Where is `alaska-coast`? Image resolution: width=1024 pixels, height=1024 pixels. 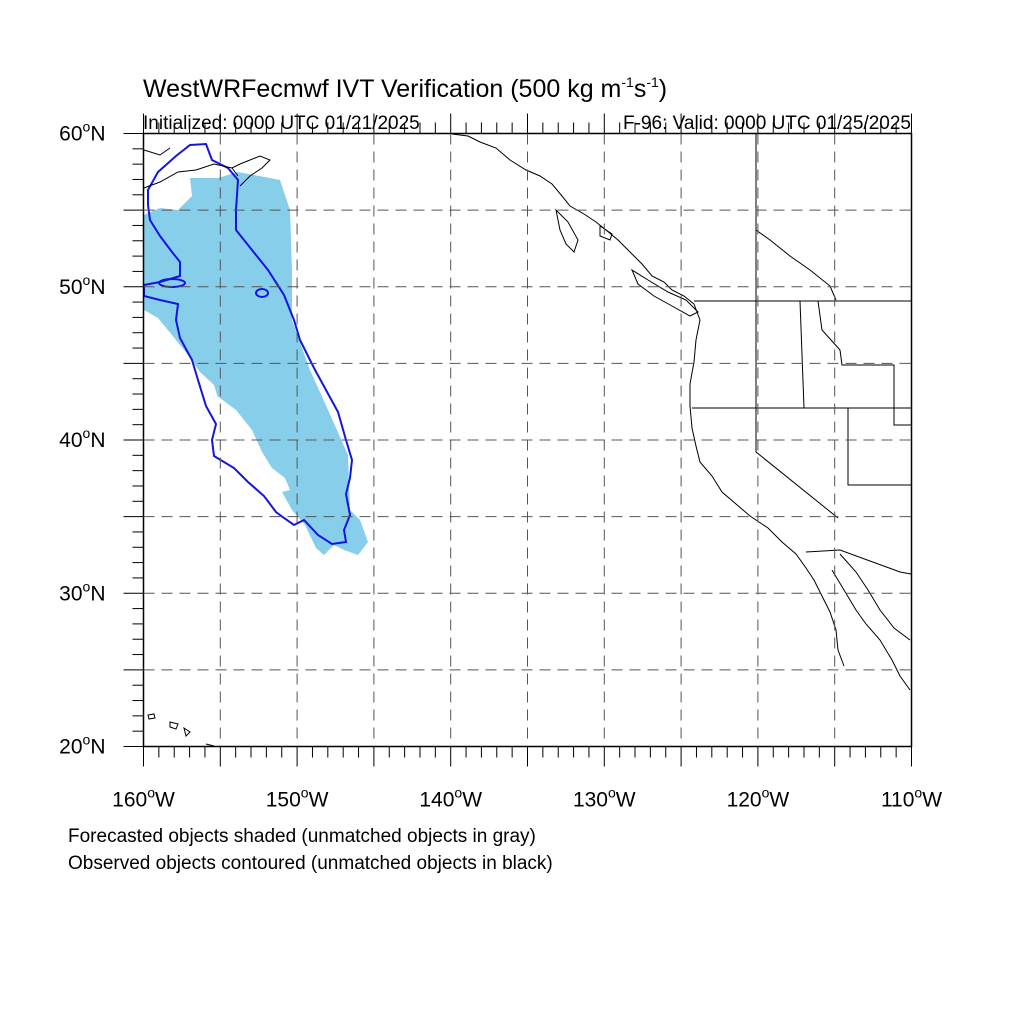
alaska-coast is located at coordinates (207, 168).